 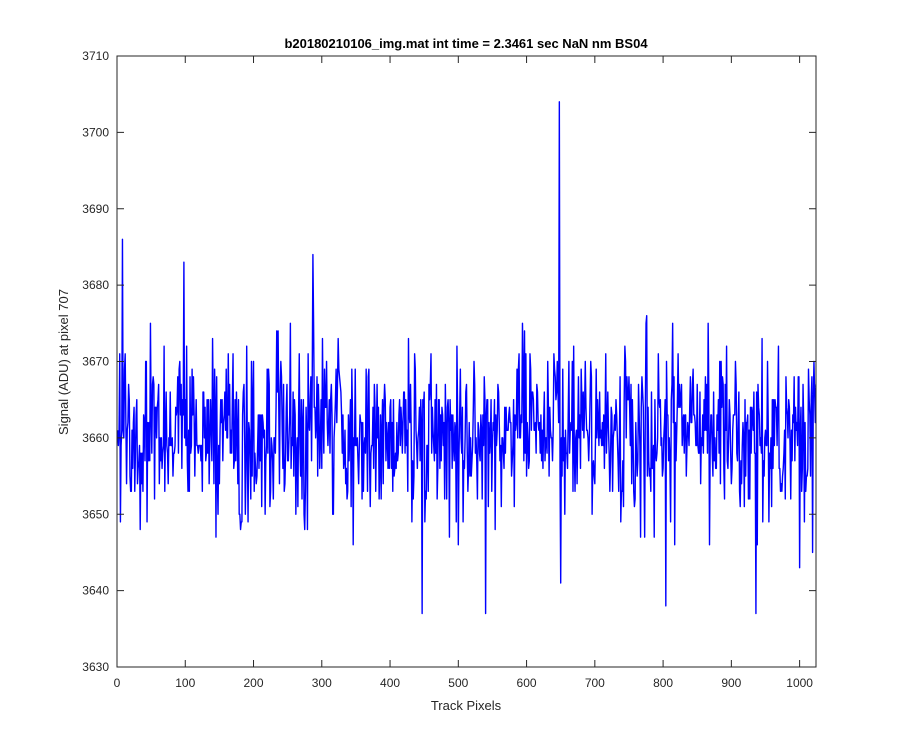 I want to click on y-tick-label: 3640, so click(x=95, y=591).